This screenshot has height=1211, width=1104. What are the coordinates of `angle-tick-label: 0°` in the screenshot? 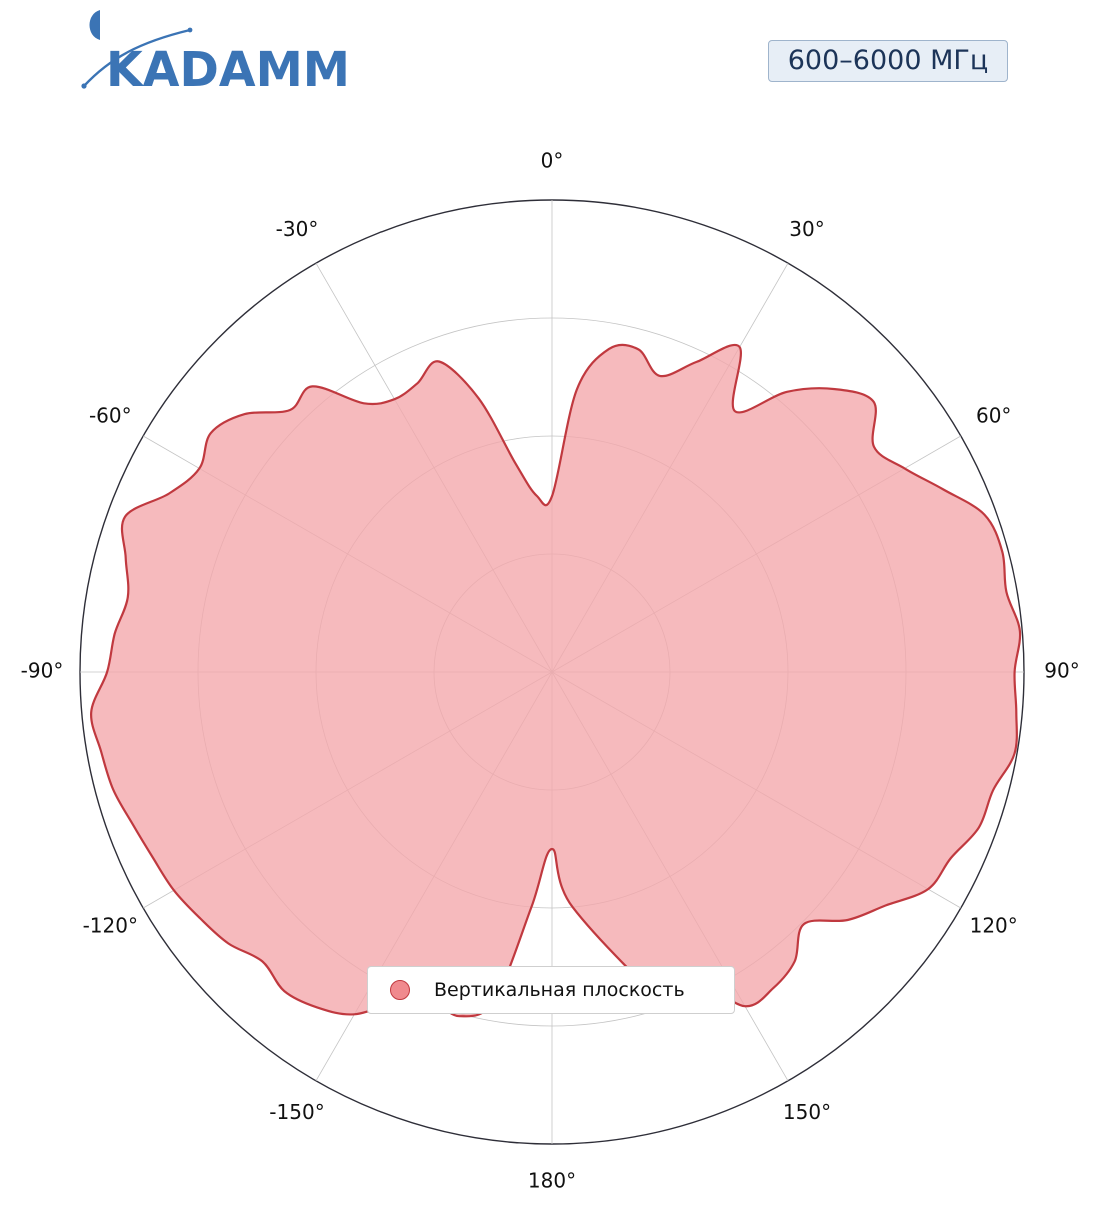 It's located at (552, 161).